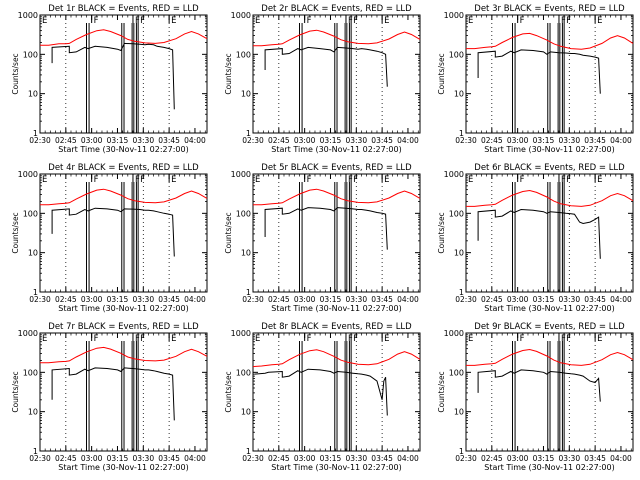 This screenshot has height=480, width=640. What do you see at coordinates (336, 168) in the screenshot?
I see `panel-title: Det 5r BLACK = Events, RED = LLD` at bounding box center [336, 168].